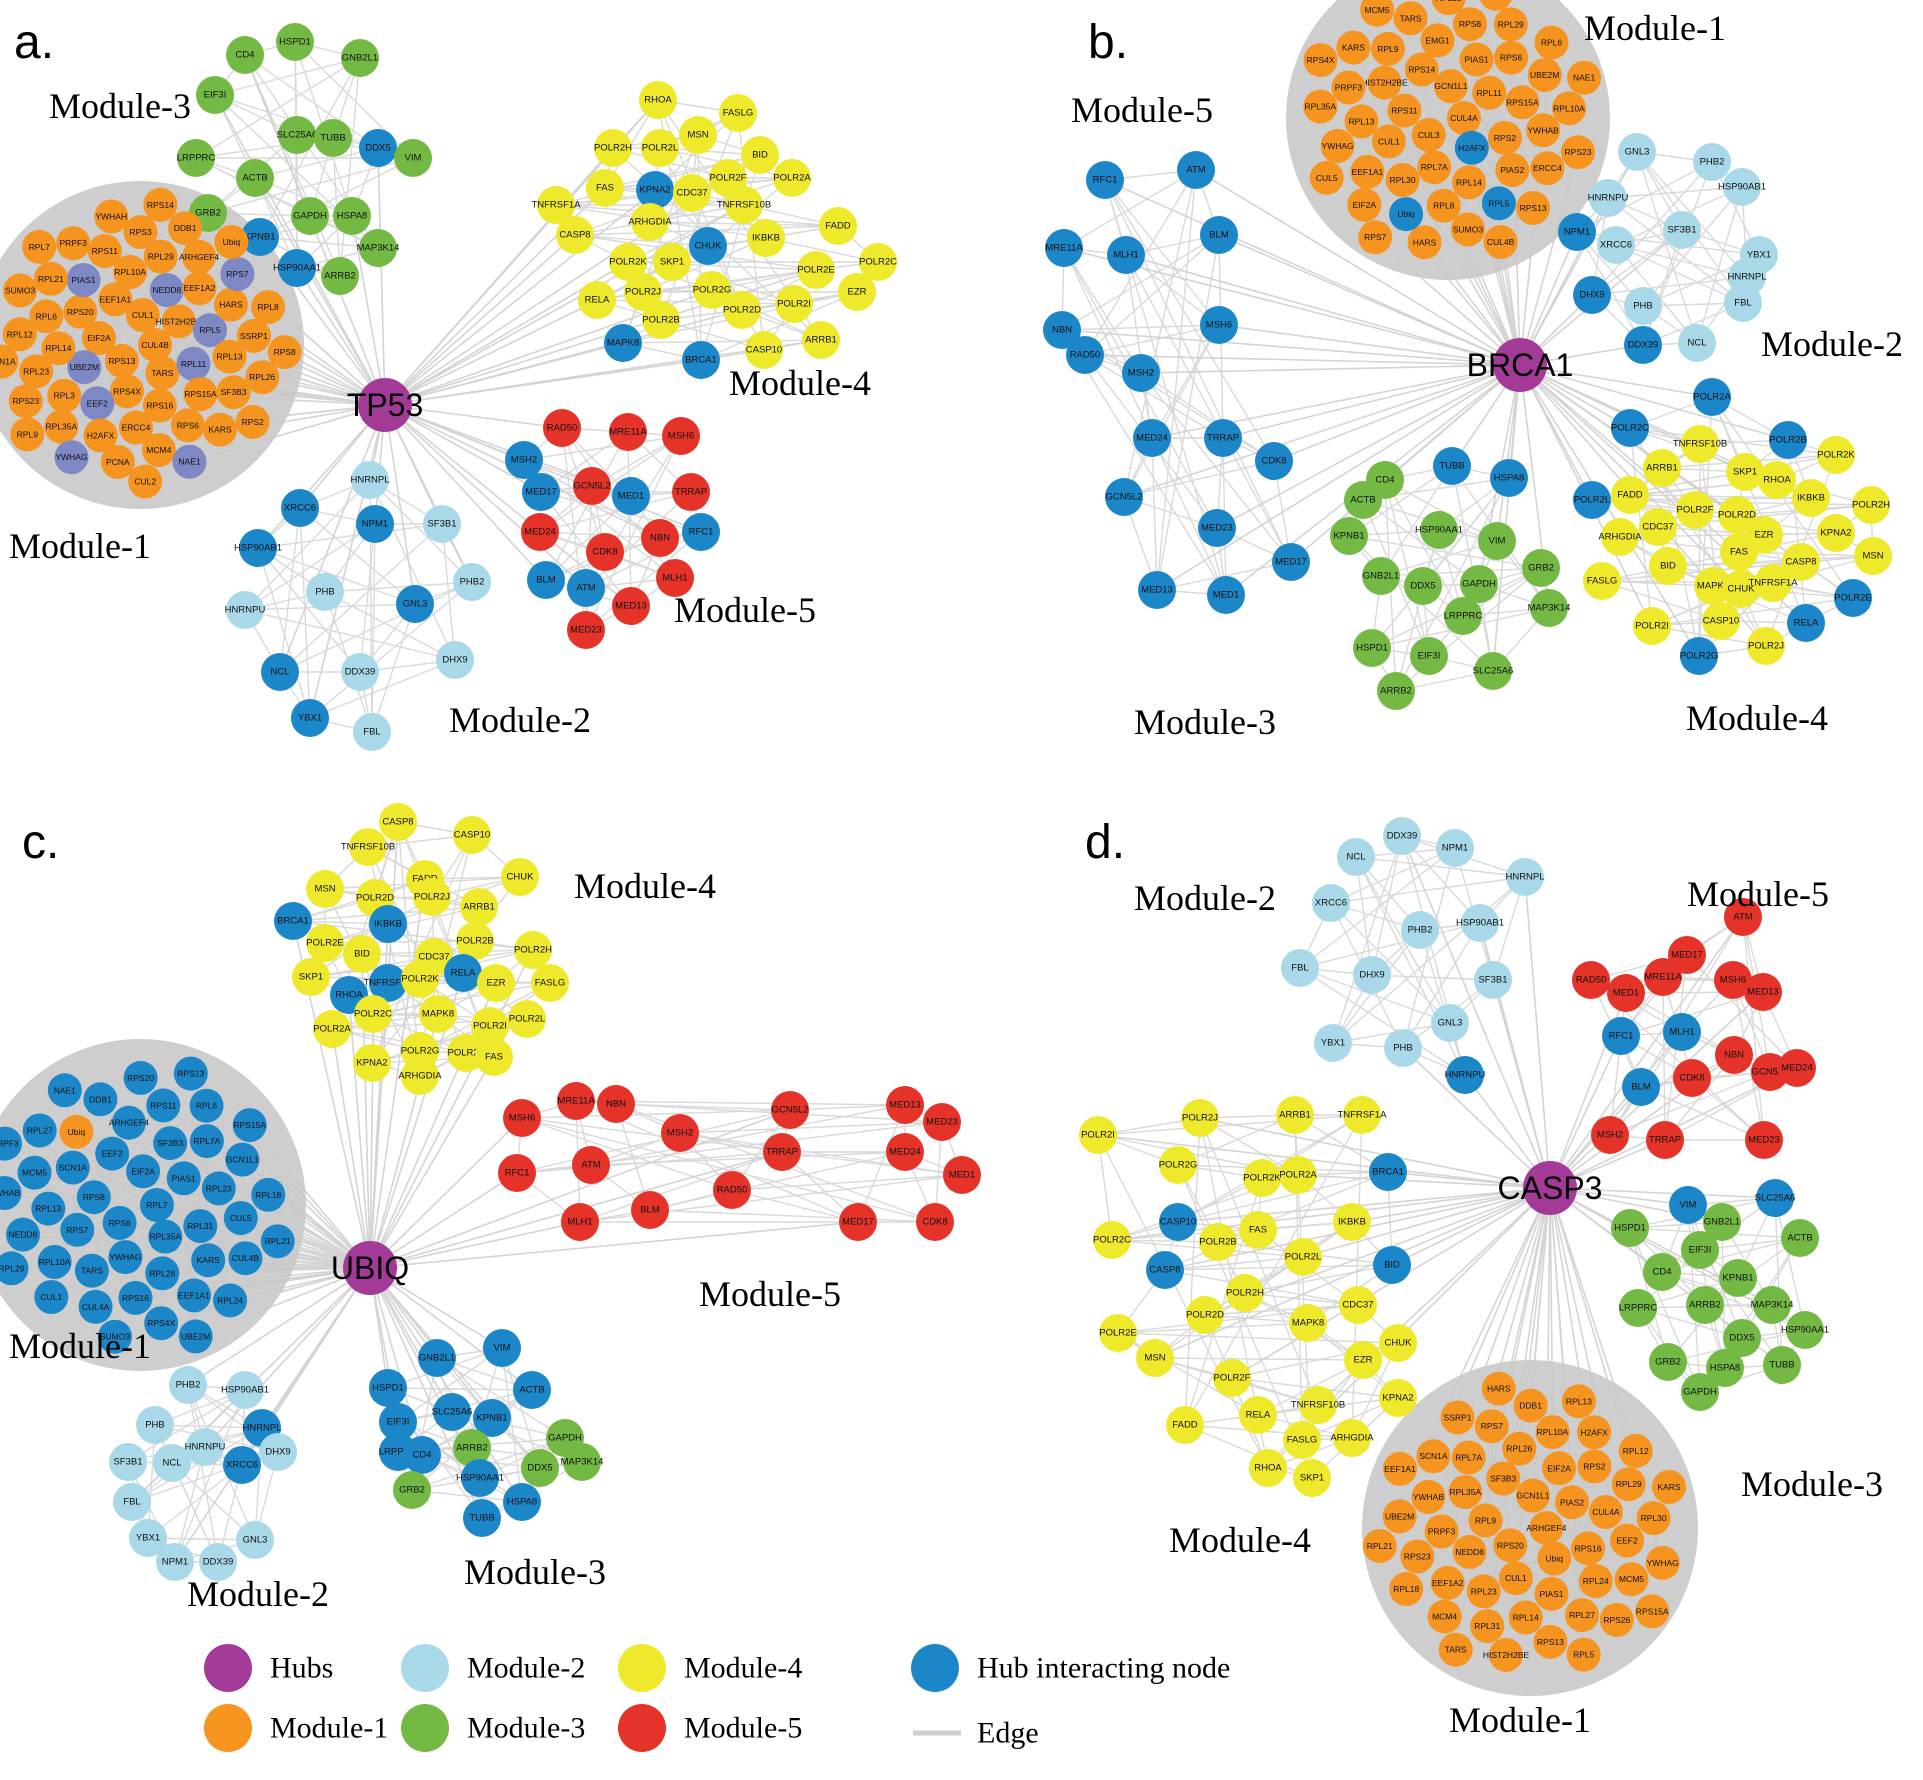 The image size is (1923, 1780). What do you see at coordinates (782, 1152) in the screenshot?
I see `node-label-TRRAP: TRRAP` at bounding box center [782, 1152].